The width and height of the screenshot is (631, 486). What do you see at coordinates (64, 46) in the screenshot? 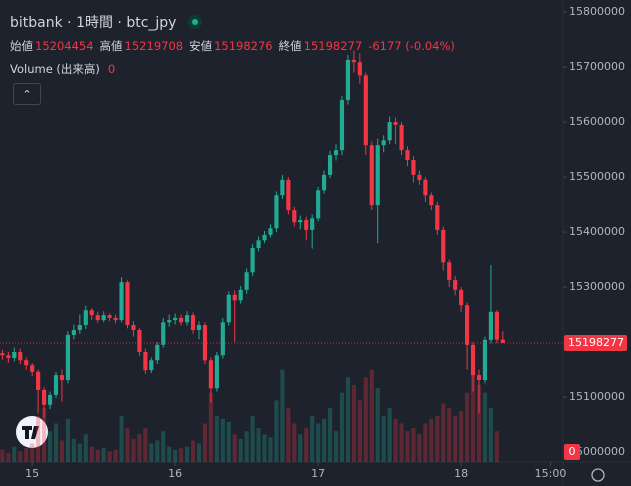
I see `value: 15204454` at bounding box center [64, 46].